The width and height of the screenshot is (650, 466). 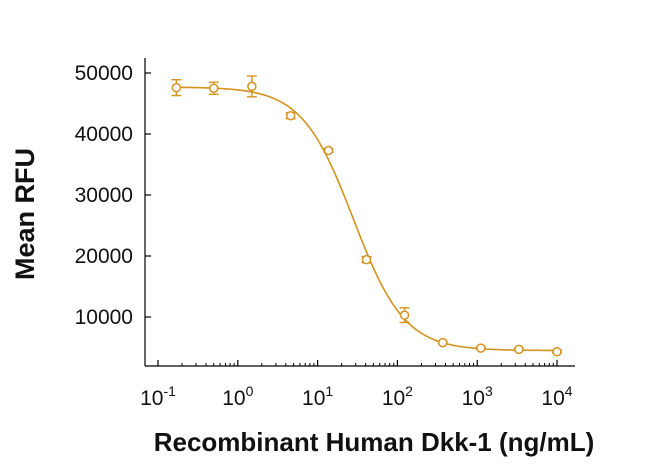 I want to click on x-tick-label: 10⁰, so click(x=237, y=396).